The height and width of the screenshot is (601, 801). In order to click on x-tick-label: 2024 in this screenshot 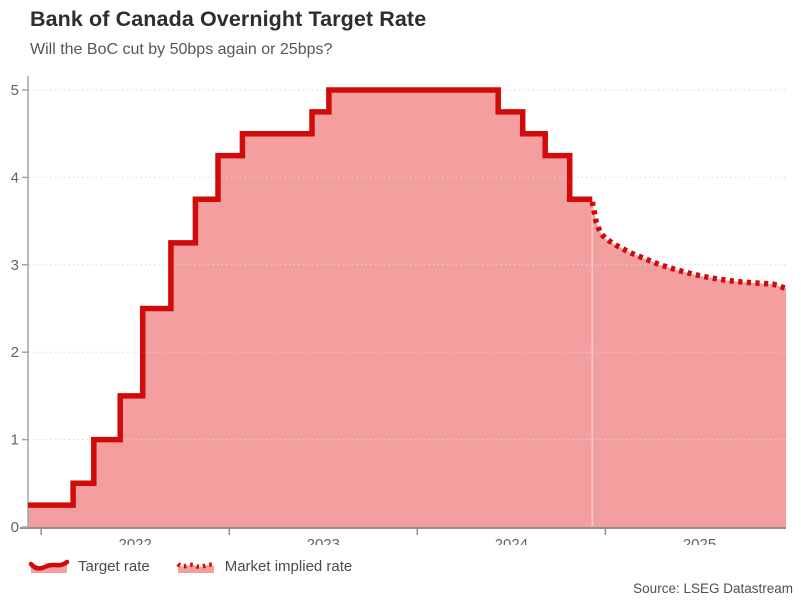, I will do `click(511, 540)`.